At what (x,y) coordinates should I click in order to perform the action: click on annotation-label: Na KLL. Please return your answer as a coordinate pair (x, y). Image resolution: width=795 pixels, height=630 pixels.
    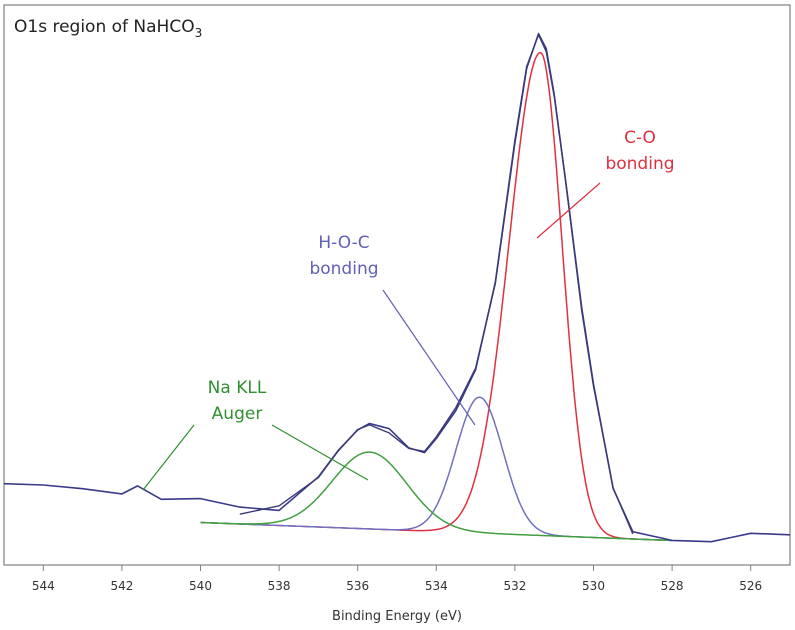
    Looking at the image, I should click on (237, 388).